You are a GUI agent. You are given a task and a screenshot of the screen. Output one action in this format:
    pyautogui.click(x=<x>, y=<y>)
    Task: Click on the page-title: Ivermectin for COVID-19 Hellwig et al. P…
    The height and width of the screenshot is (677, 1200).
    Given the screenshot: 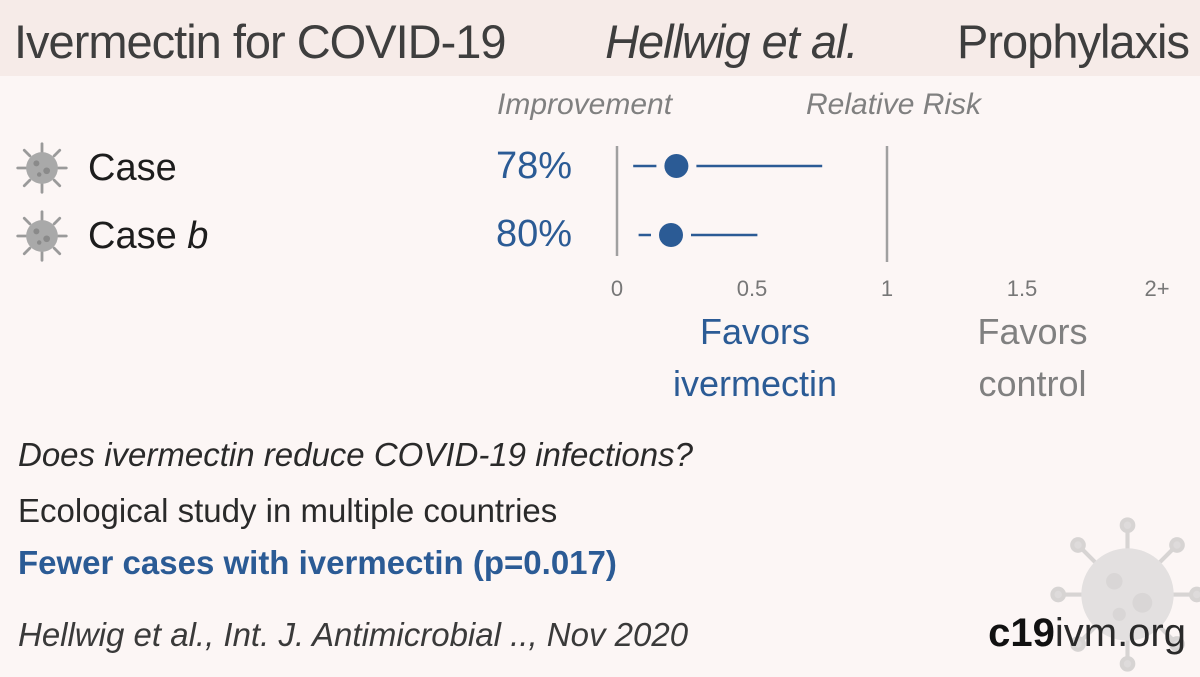 What is the action you would take?
    pyautogui.click(x=602, y=41)
    